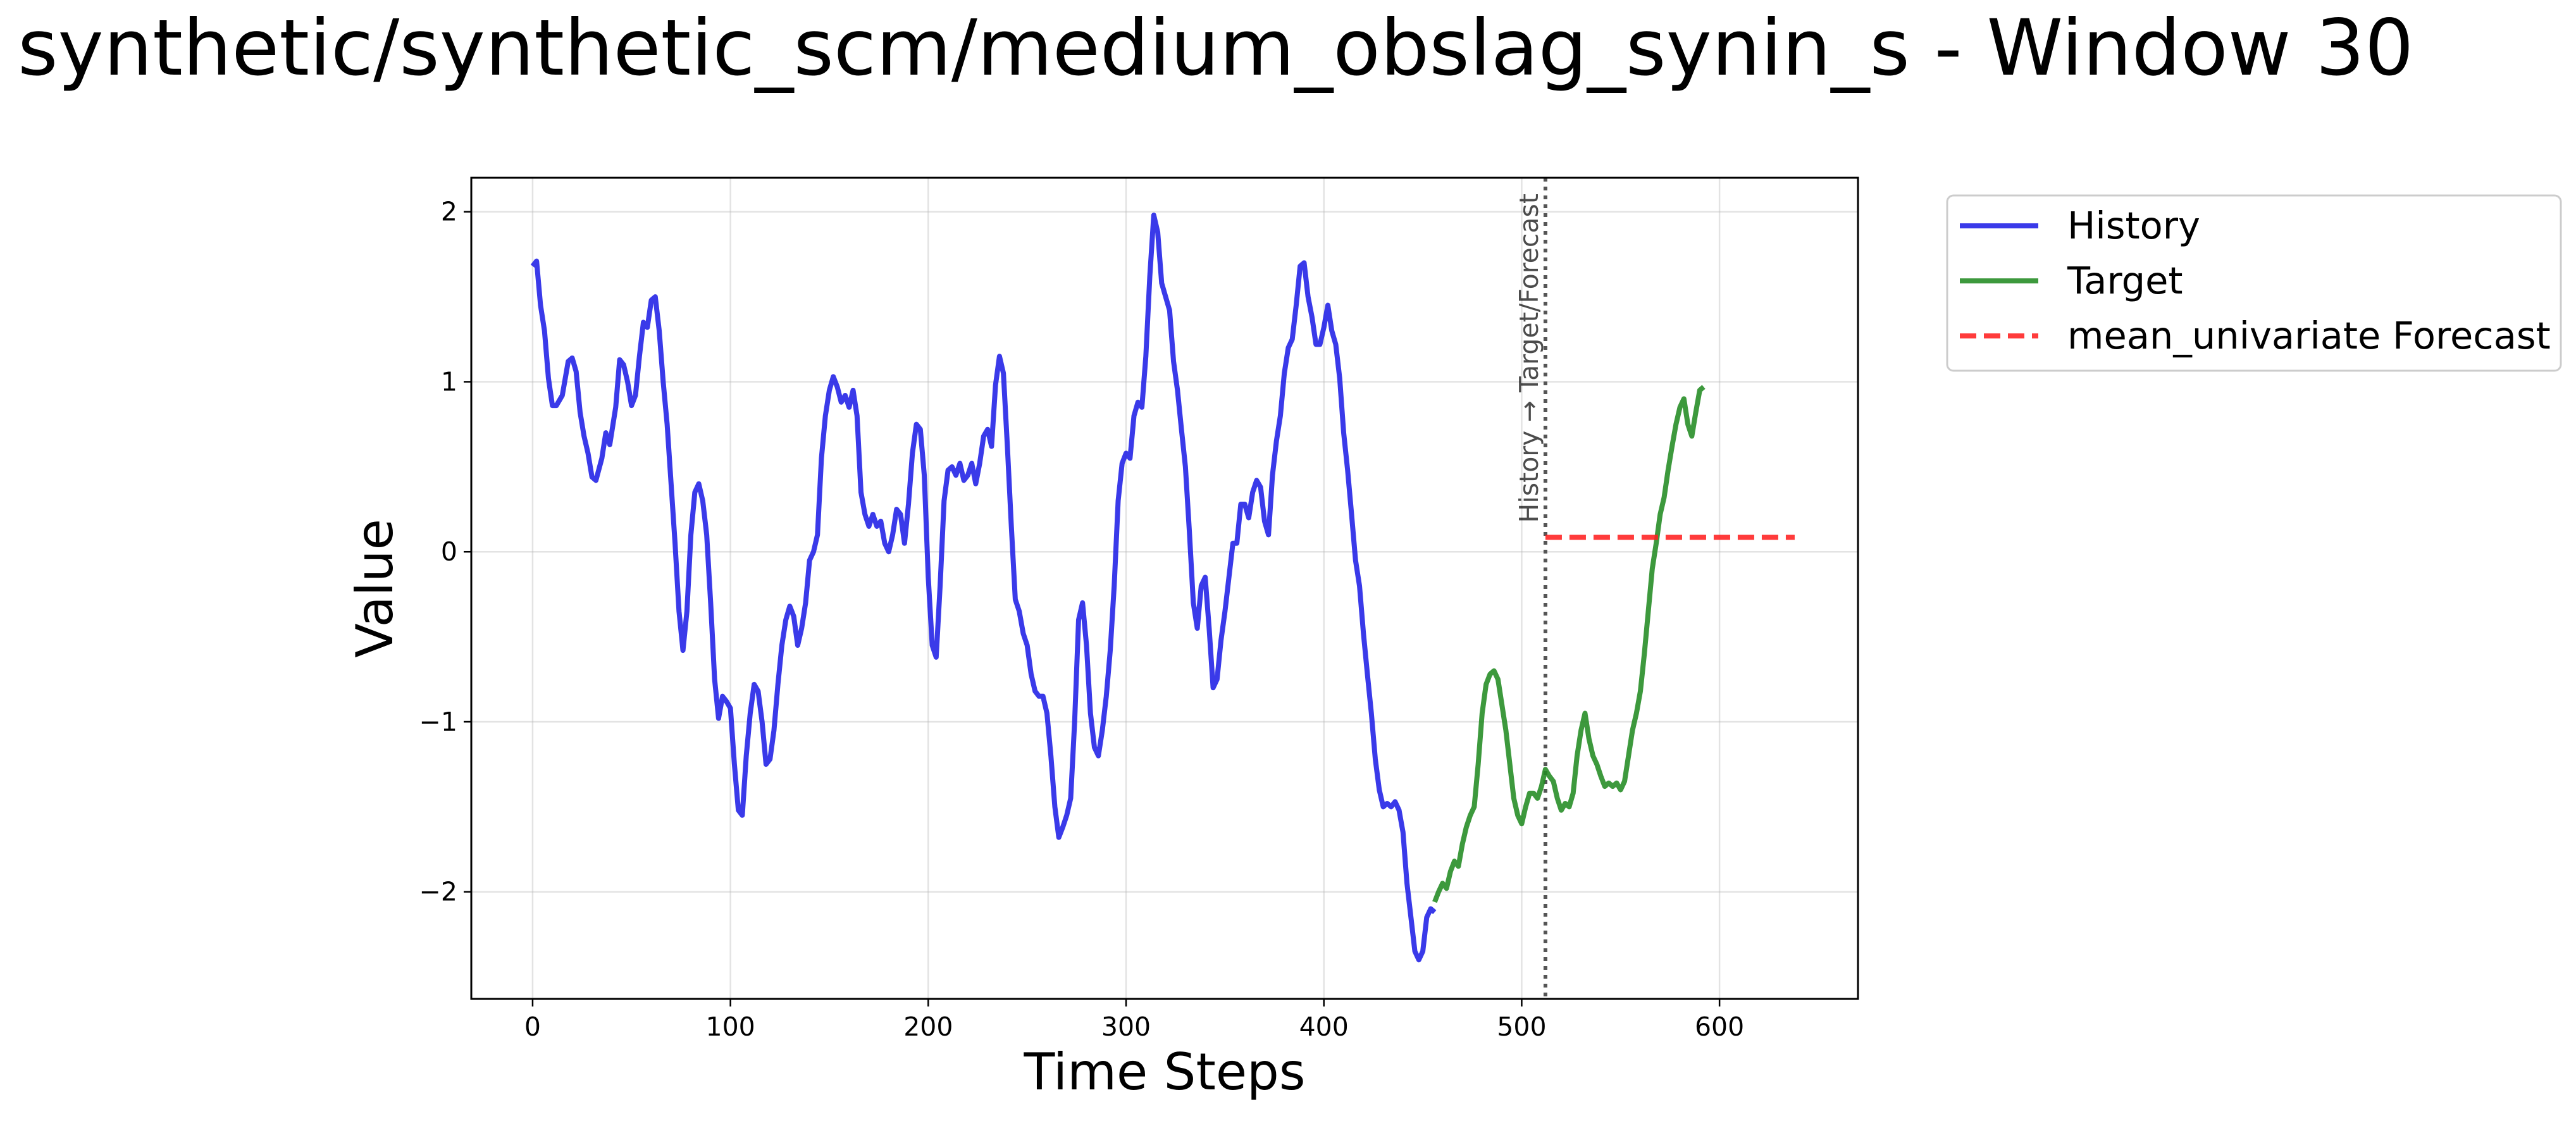 This screenshot has height=1121, width=2576. I want to click on x-tick-label: 100, so click(730, 1027).